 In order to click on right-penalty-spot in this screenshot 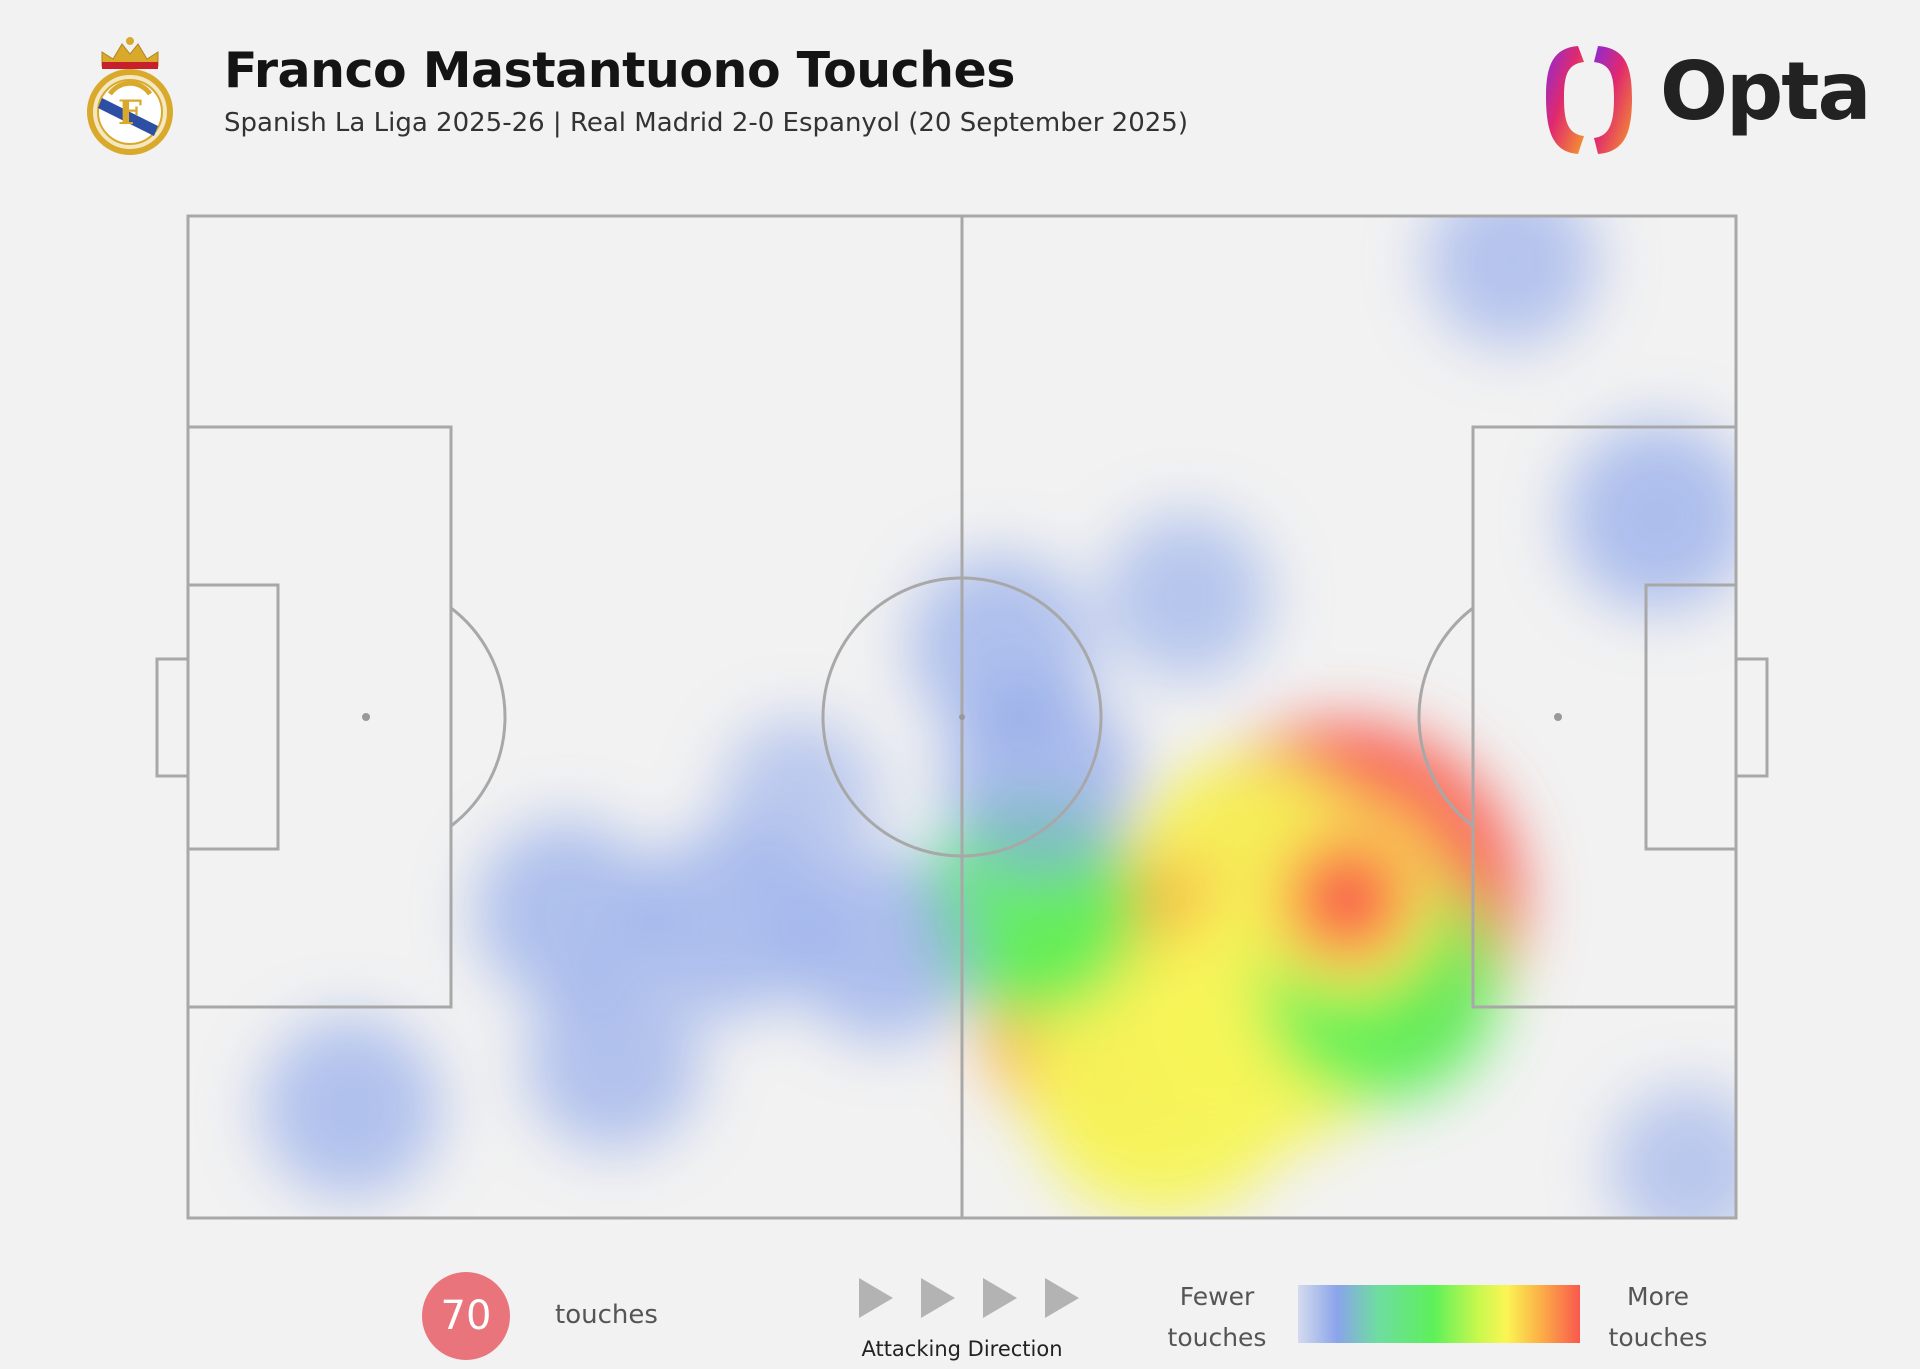, I will do `click(1558, 717)`.